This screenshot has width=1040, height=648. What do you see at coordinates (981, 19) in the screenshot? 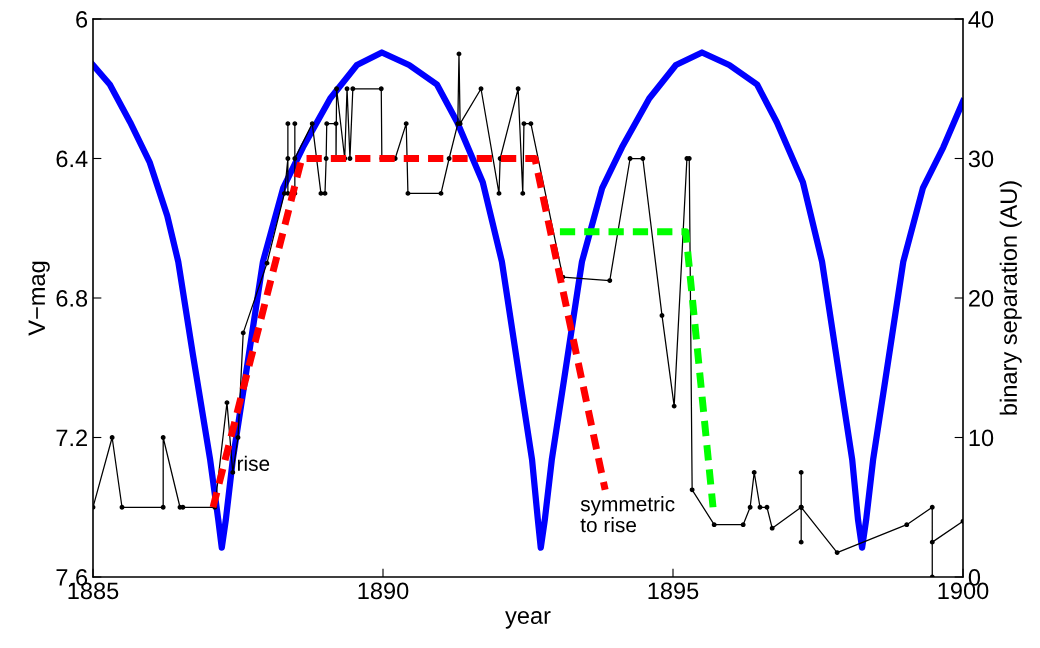
I see `y2-tick-label: 40` at bounding box center [981, 19].